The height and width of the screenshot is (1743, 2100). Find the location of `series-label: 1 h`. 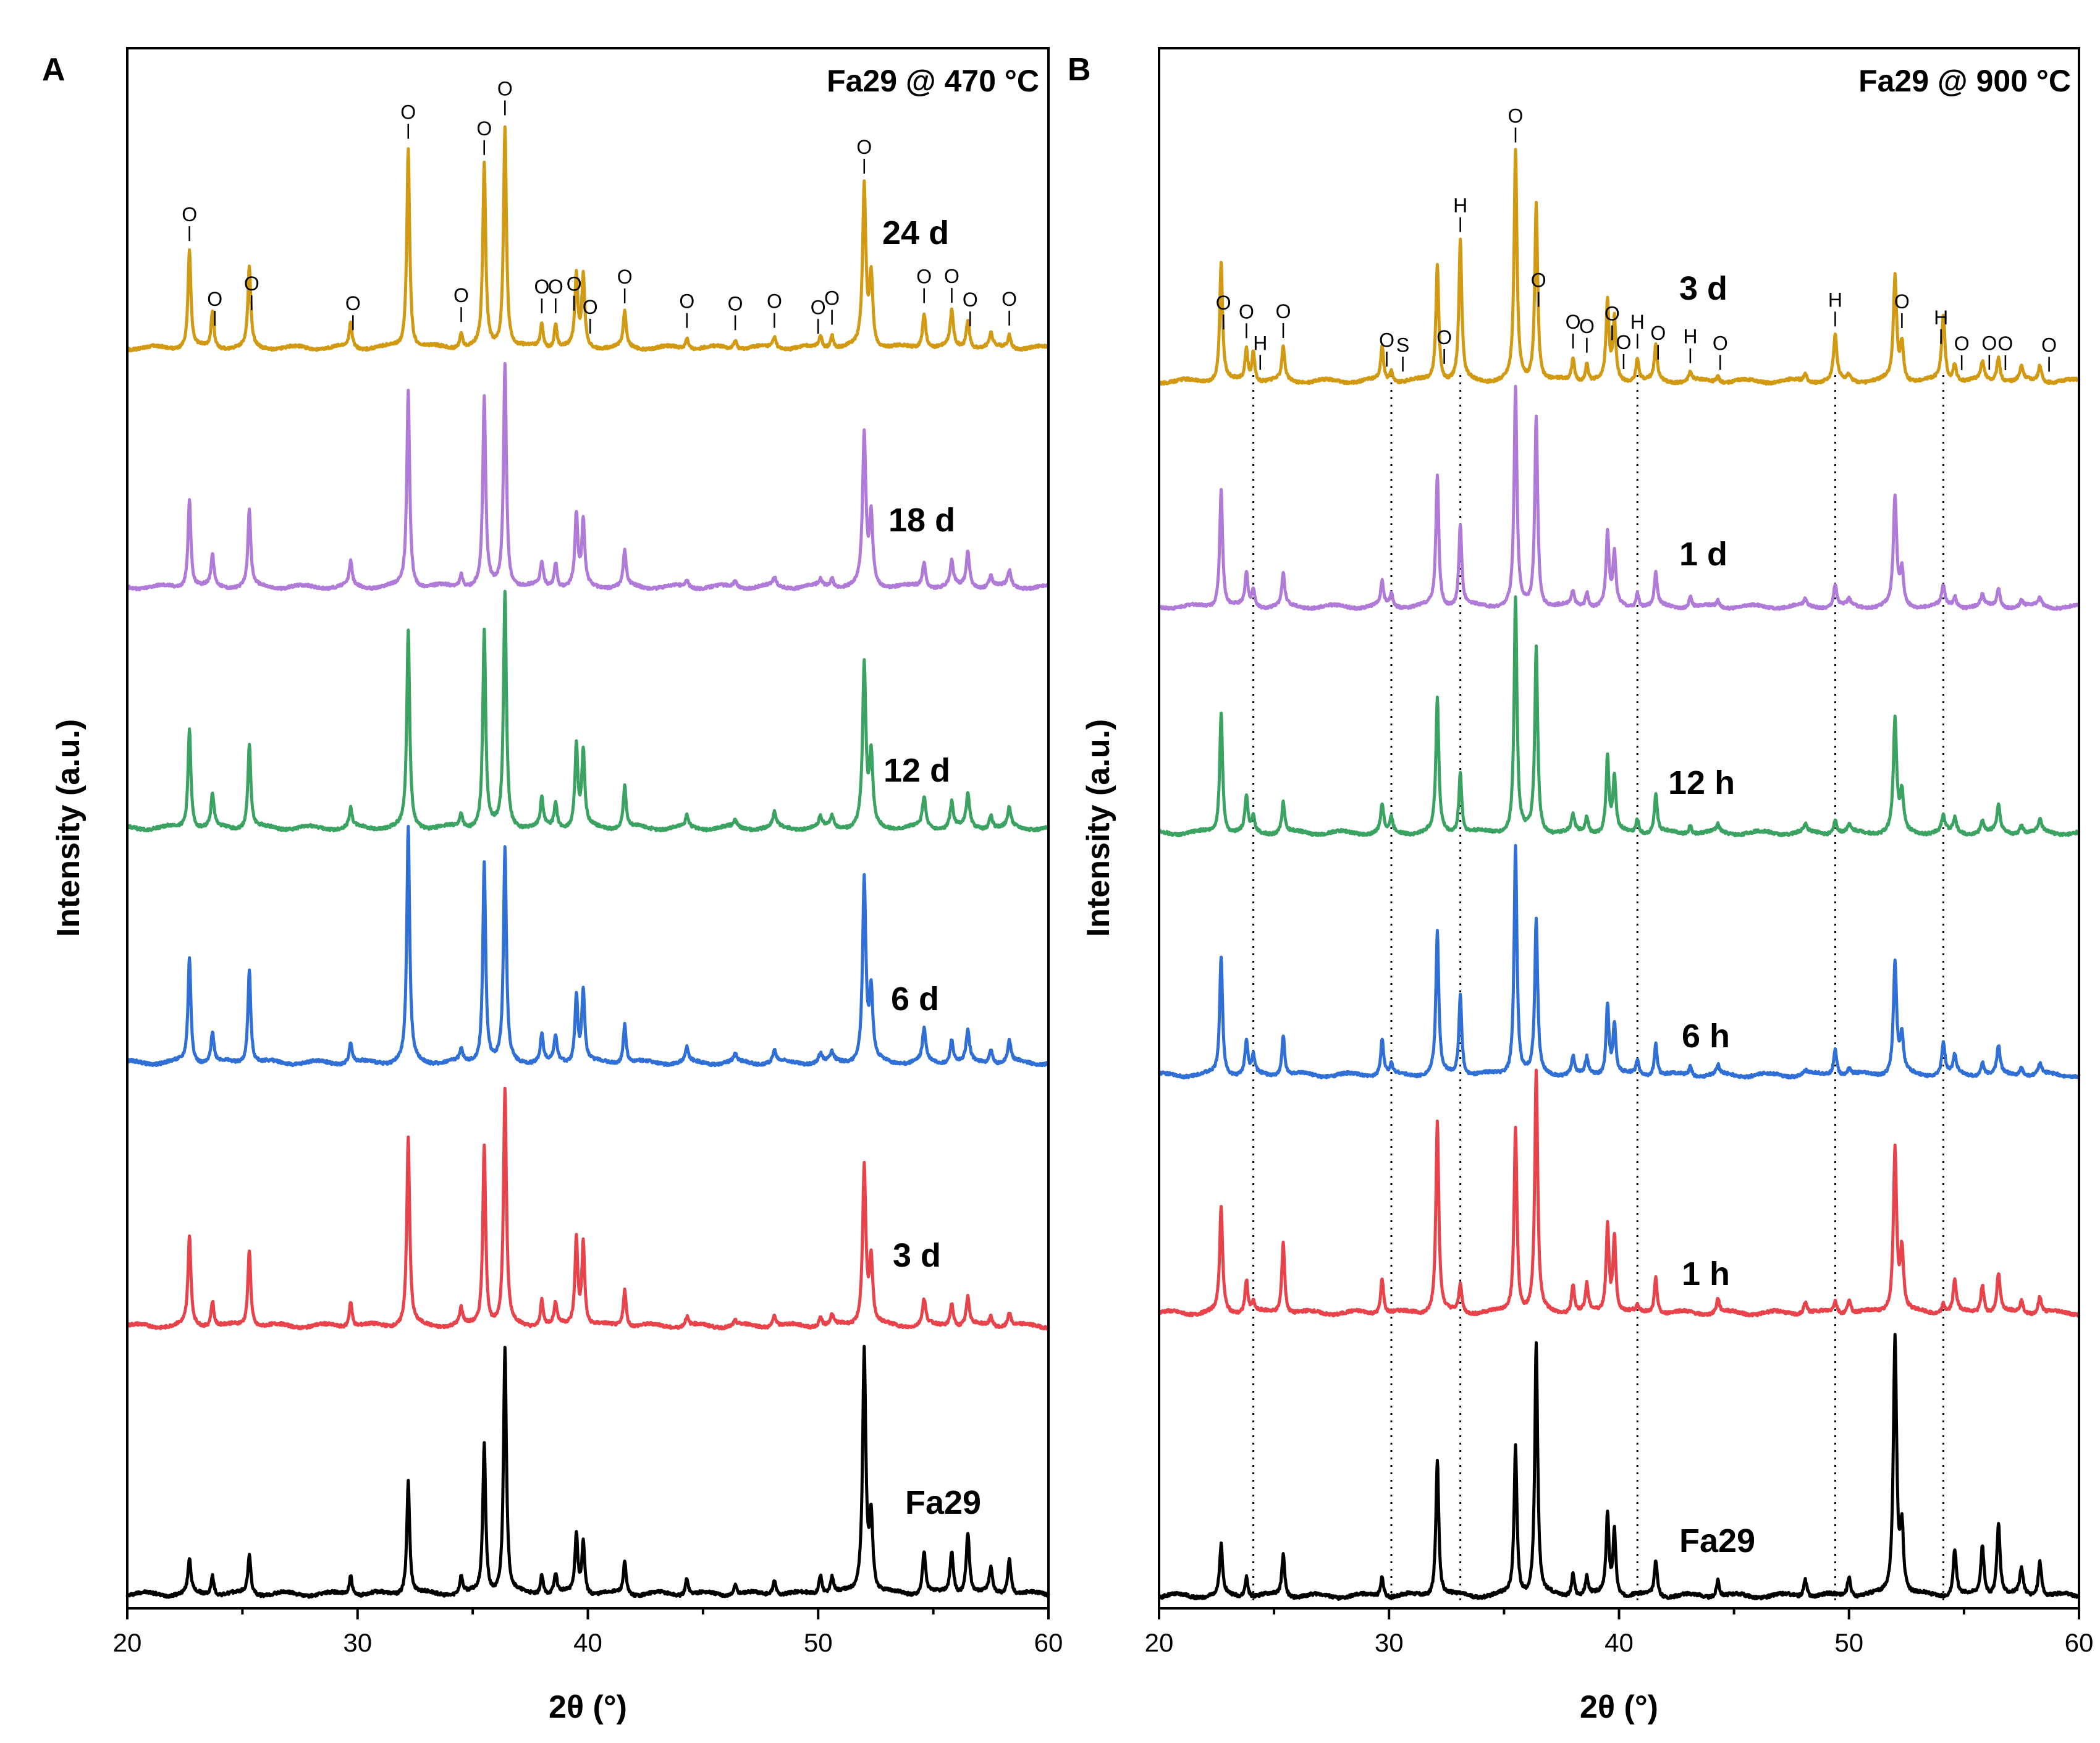

series-label: 1 h is located at coordinates (1706, 1274).